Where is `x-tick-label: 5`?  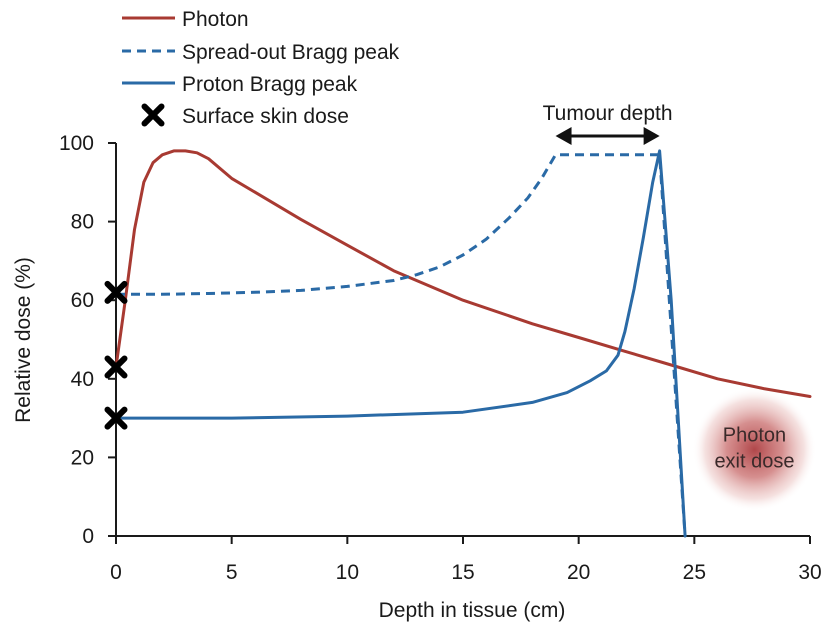
x-tick-label: 5 is located at coordinates (232, 572).